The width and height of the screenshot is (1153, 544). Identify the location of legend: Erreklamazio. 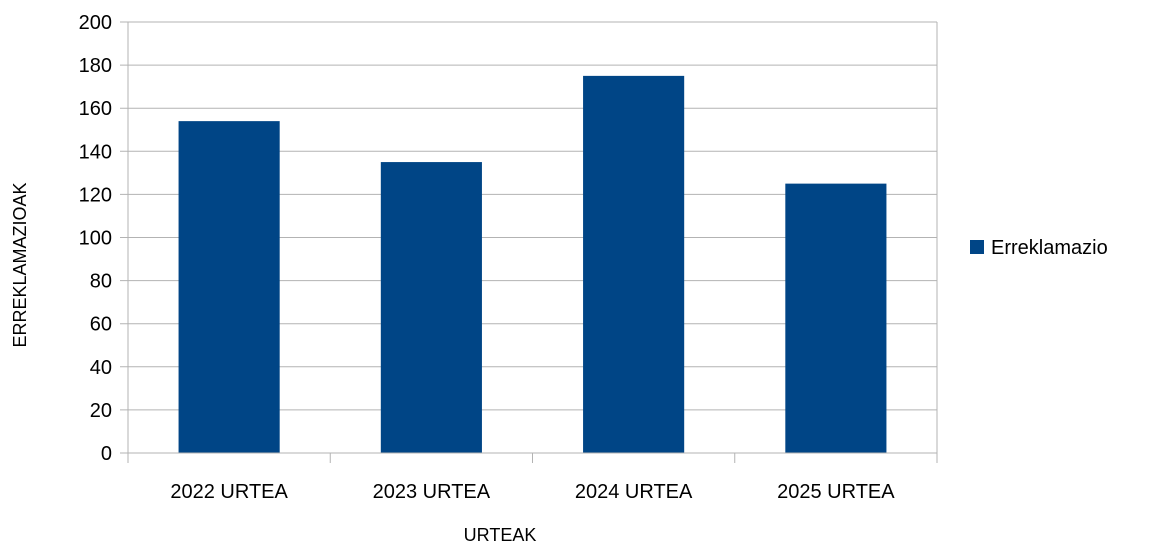
(1039, 248).